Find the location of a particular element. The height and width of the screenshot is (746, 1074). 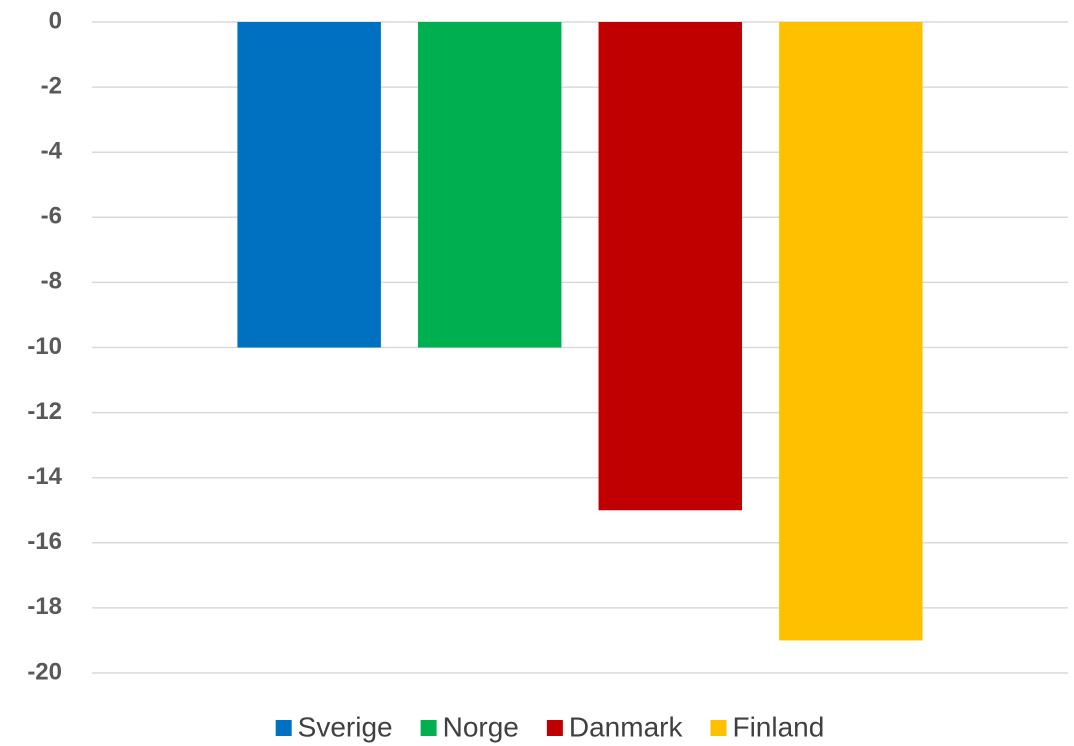

y-tick-label: -6 is located at coordinates (51, 216).